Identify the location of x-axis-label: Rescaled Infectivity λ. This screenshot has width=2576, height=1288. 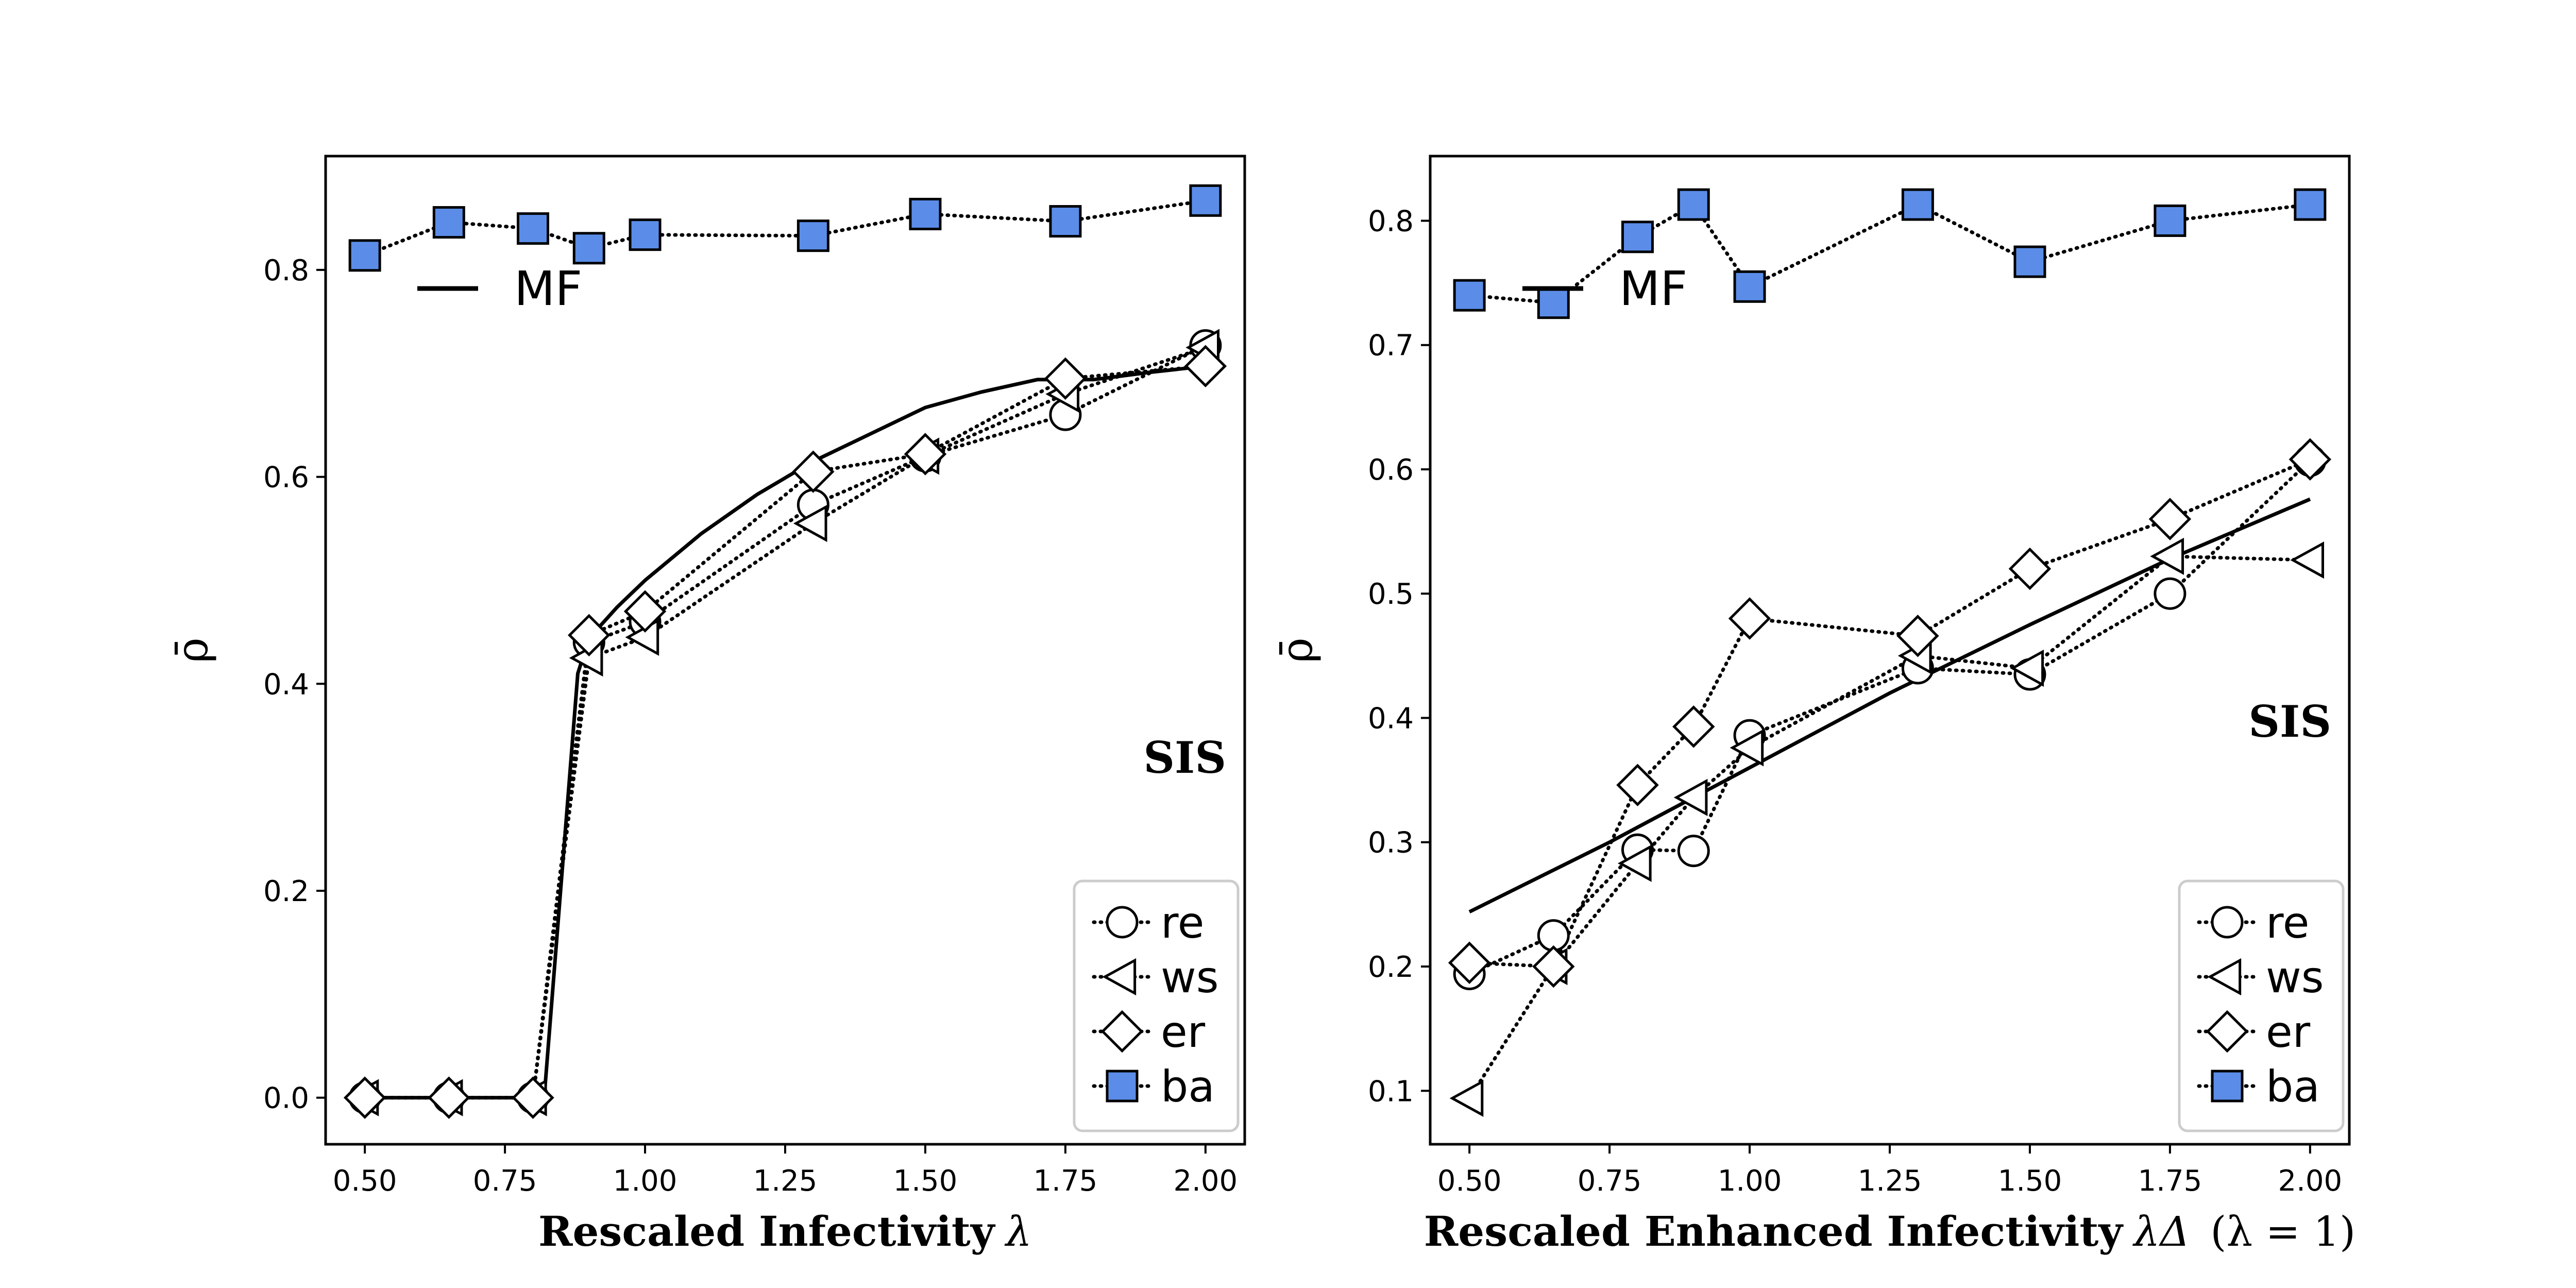
(785, 1231).